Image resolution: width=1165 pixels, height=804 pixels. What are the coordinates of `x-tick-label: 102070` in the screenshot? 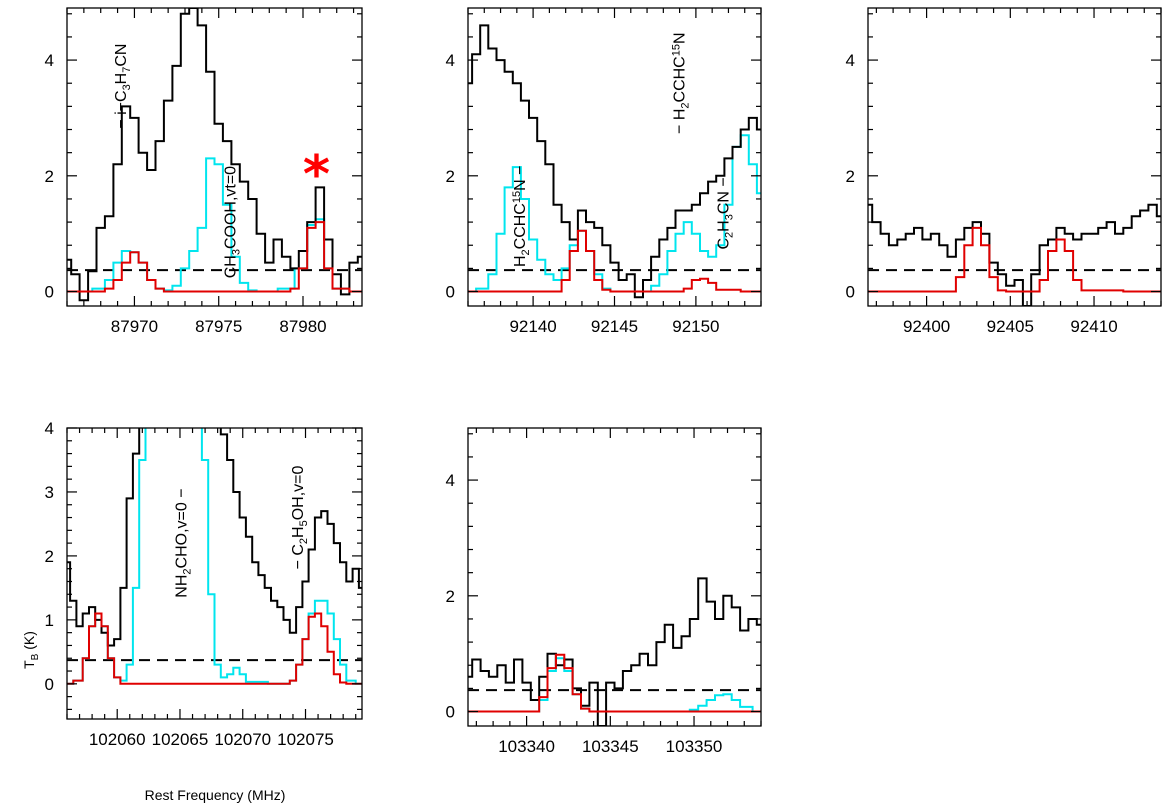 It's located at (242, 739).